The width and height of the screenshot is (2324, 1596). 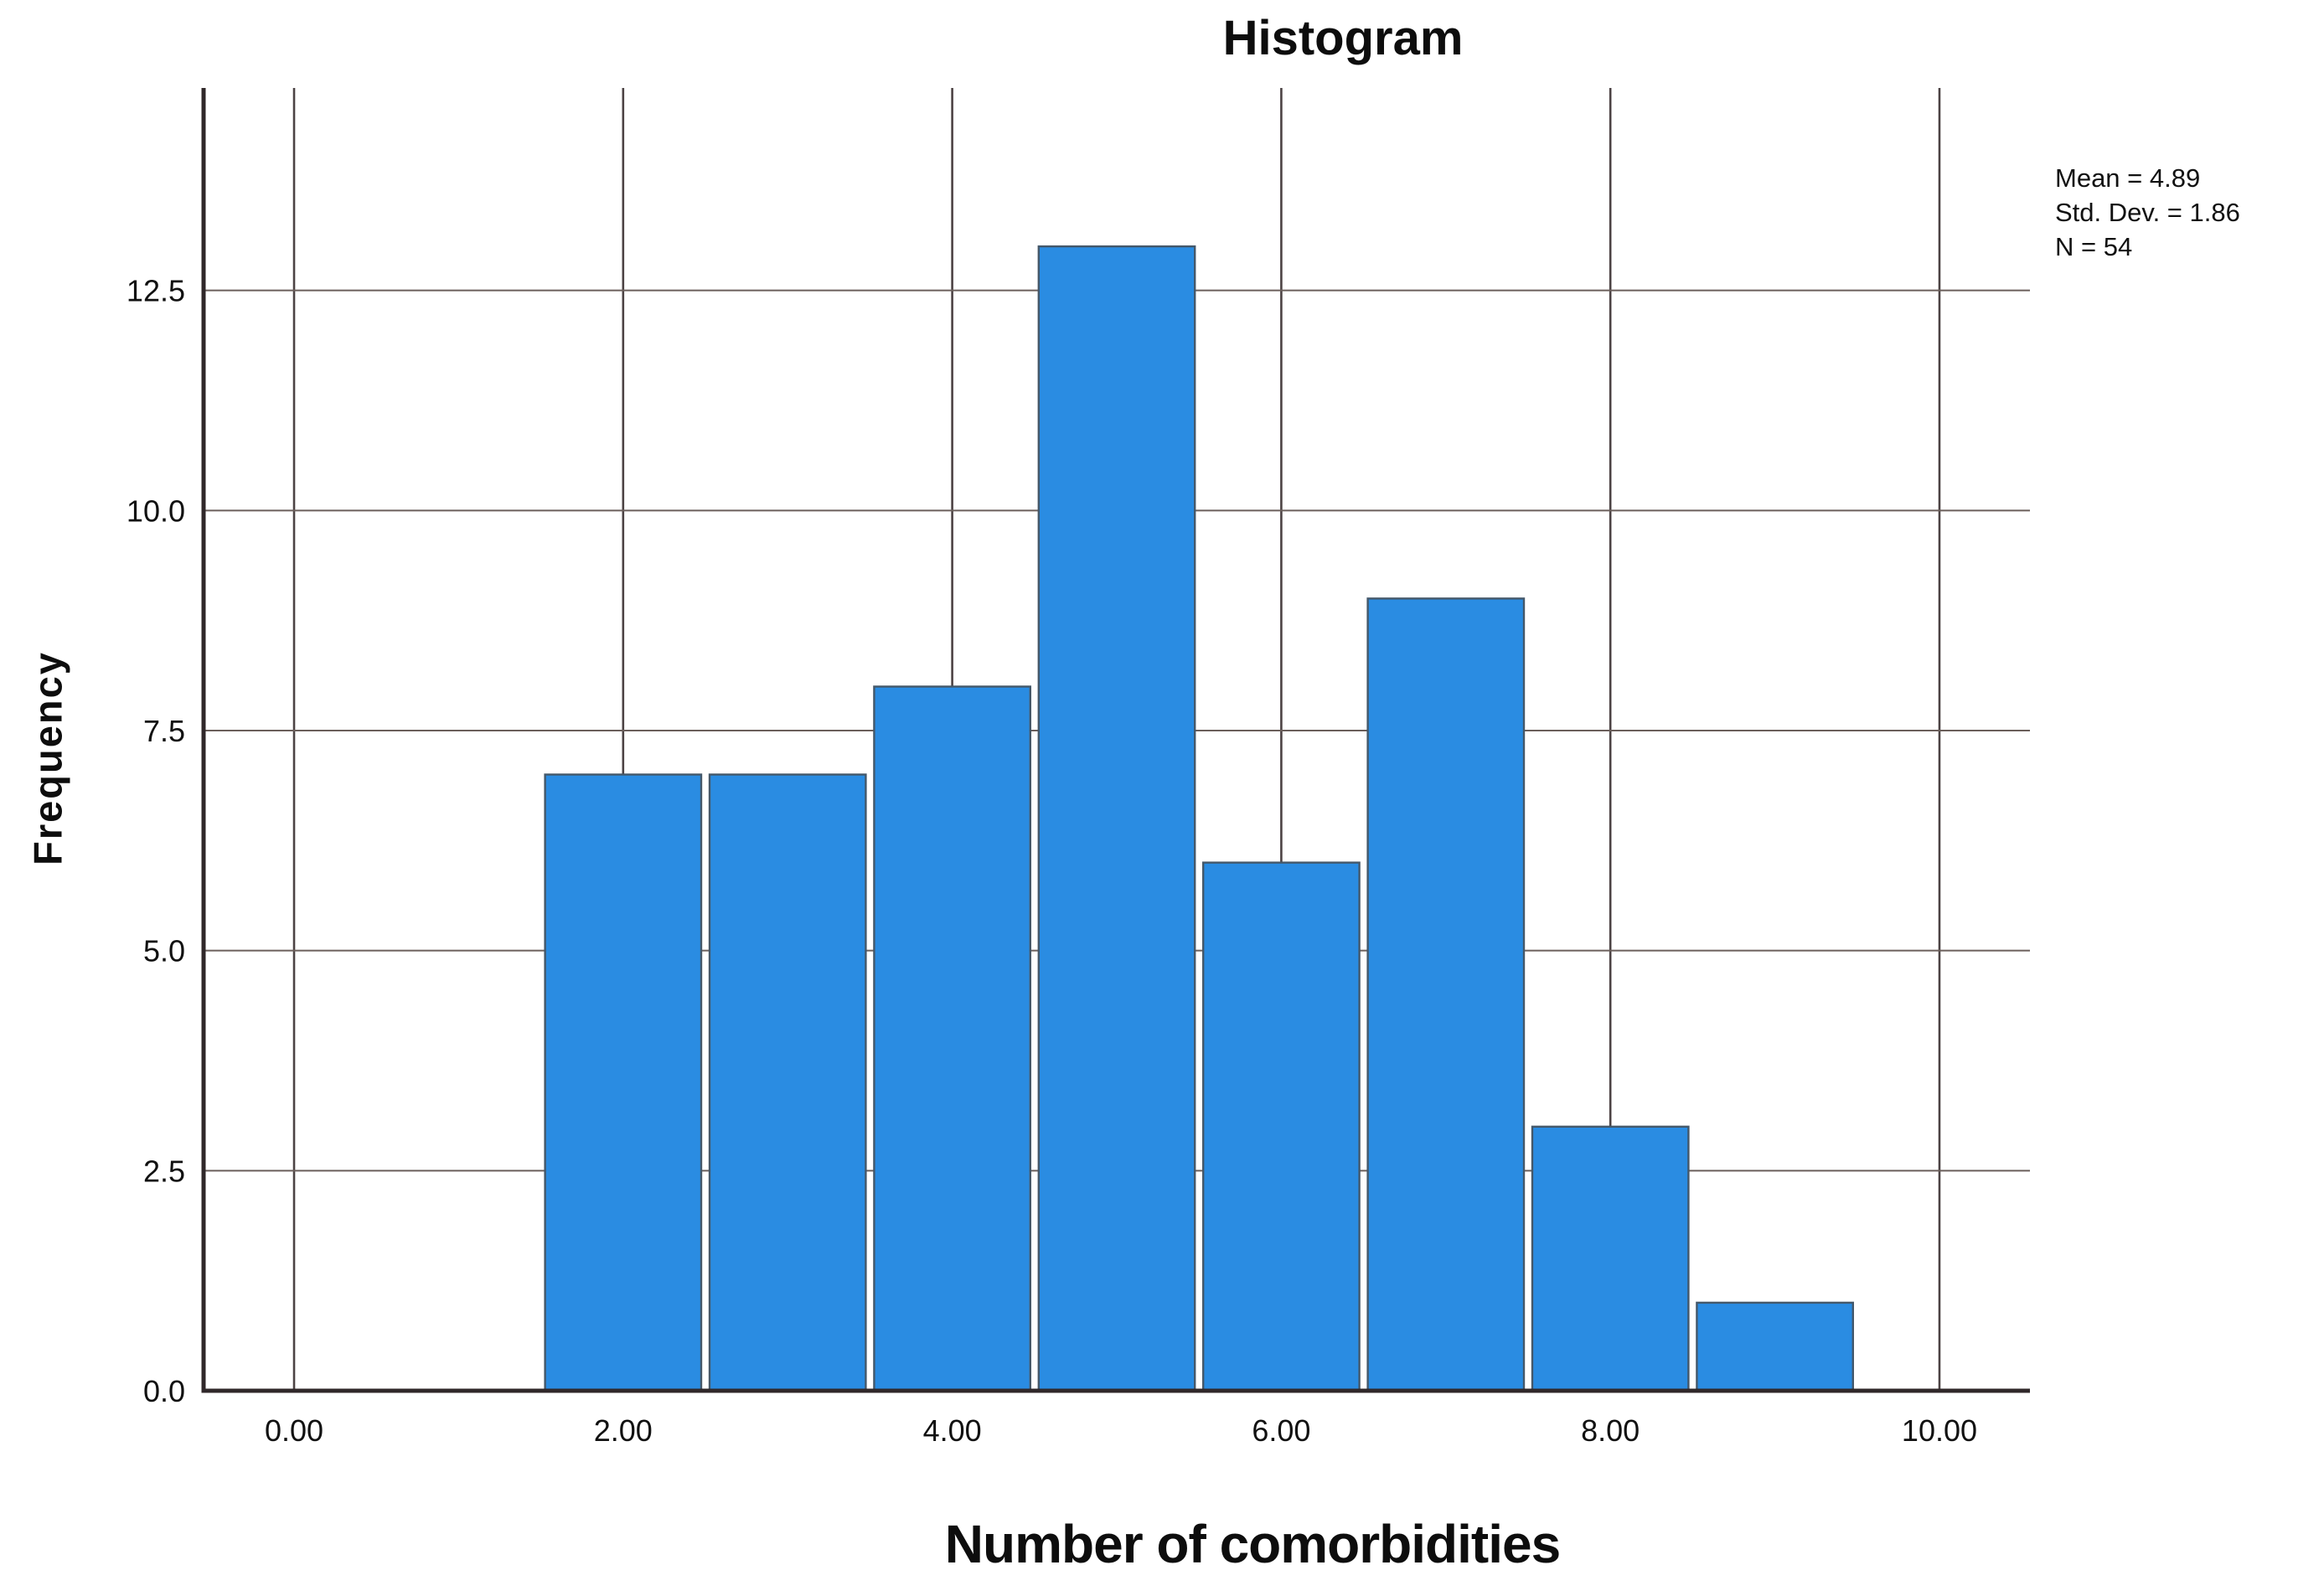 What do you see at coordinates (47, 758) in the screenshot?
I see `y-axis-title: Frequency` at bounding box center [47, 758].